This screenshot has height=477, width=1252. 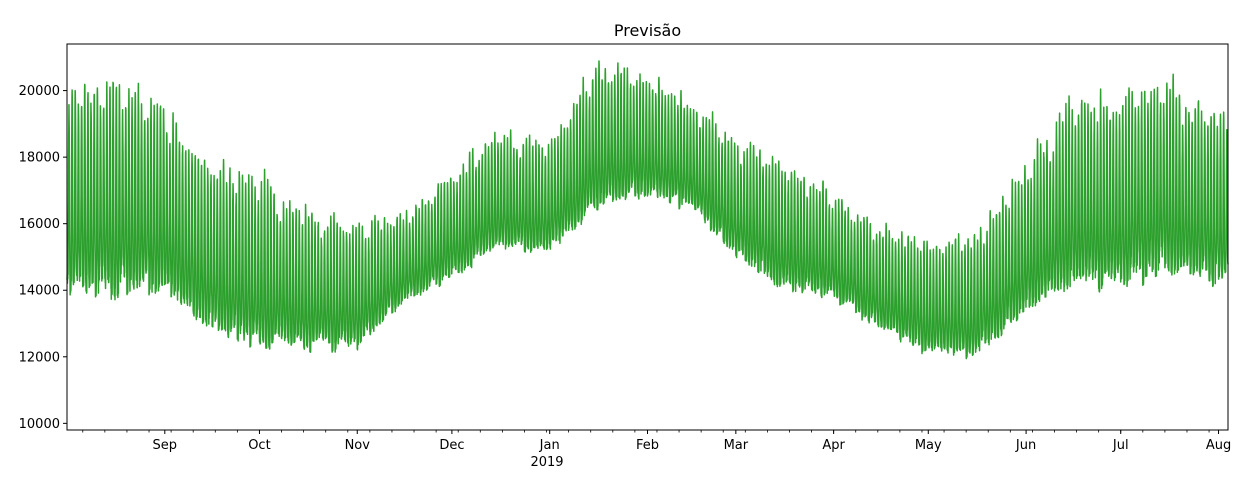 What do you see at coordinates (451, 445) in the screenshot?
I see `x-tick-label: Dec` at bounding box center [451, 445].